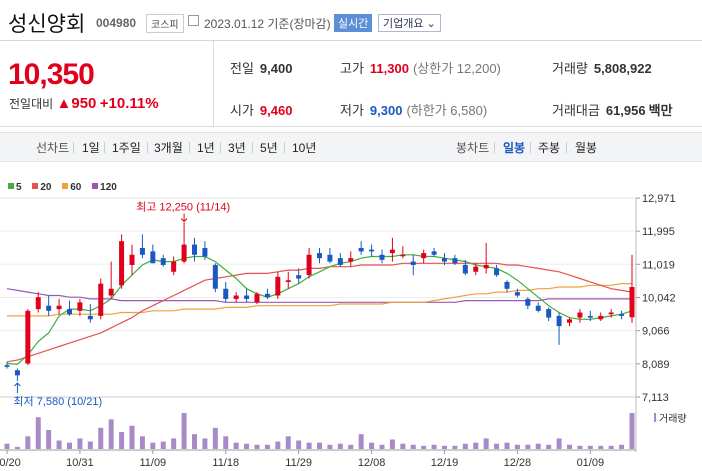 The width and height of the screenshot is (702, 471). I want to click on legend-ma120: 120, so click(104, 187).